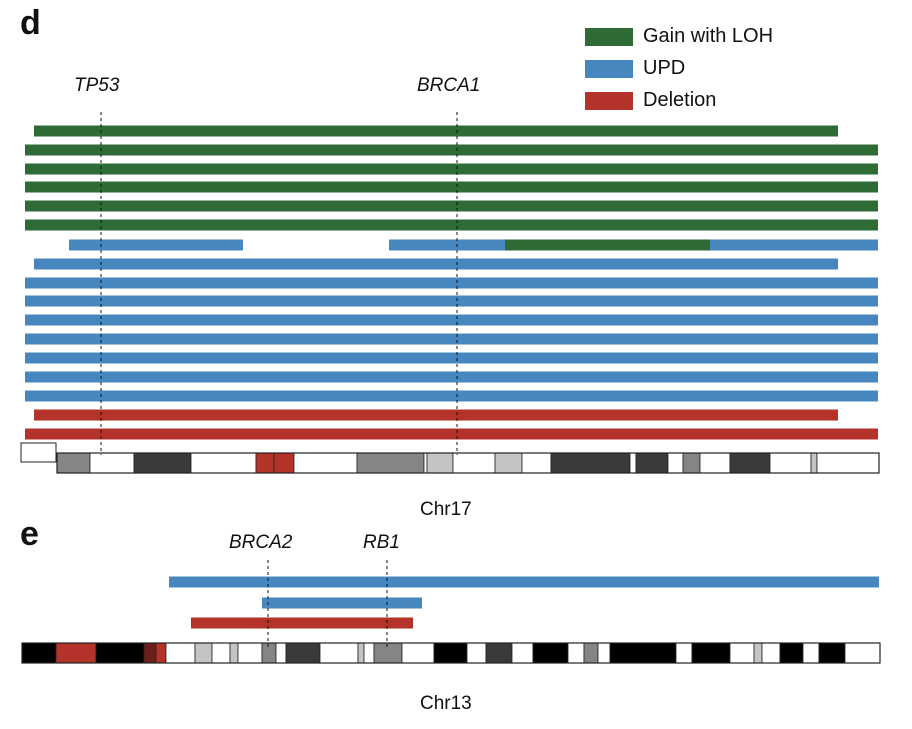 This screenshot has height=729, width=912. Describe the element at coordinates (97, 85) in the screenshot. I see `gene-label-tp53: TP53` at that location.